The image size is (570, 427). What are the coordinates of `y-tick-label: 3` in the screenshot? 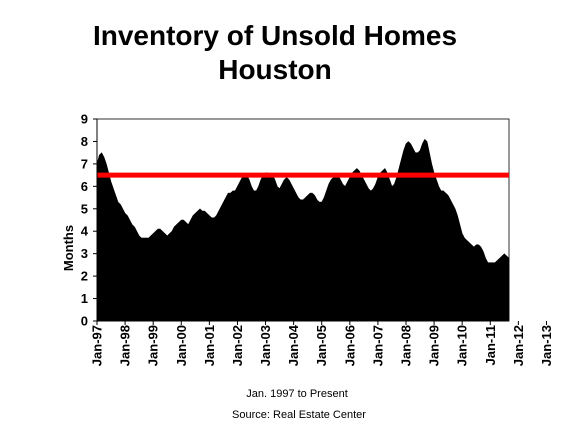 It's located at (84, 253).